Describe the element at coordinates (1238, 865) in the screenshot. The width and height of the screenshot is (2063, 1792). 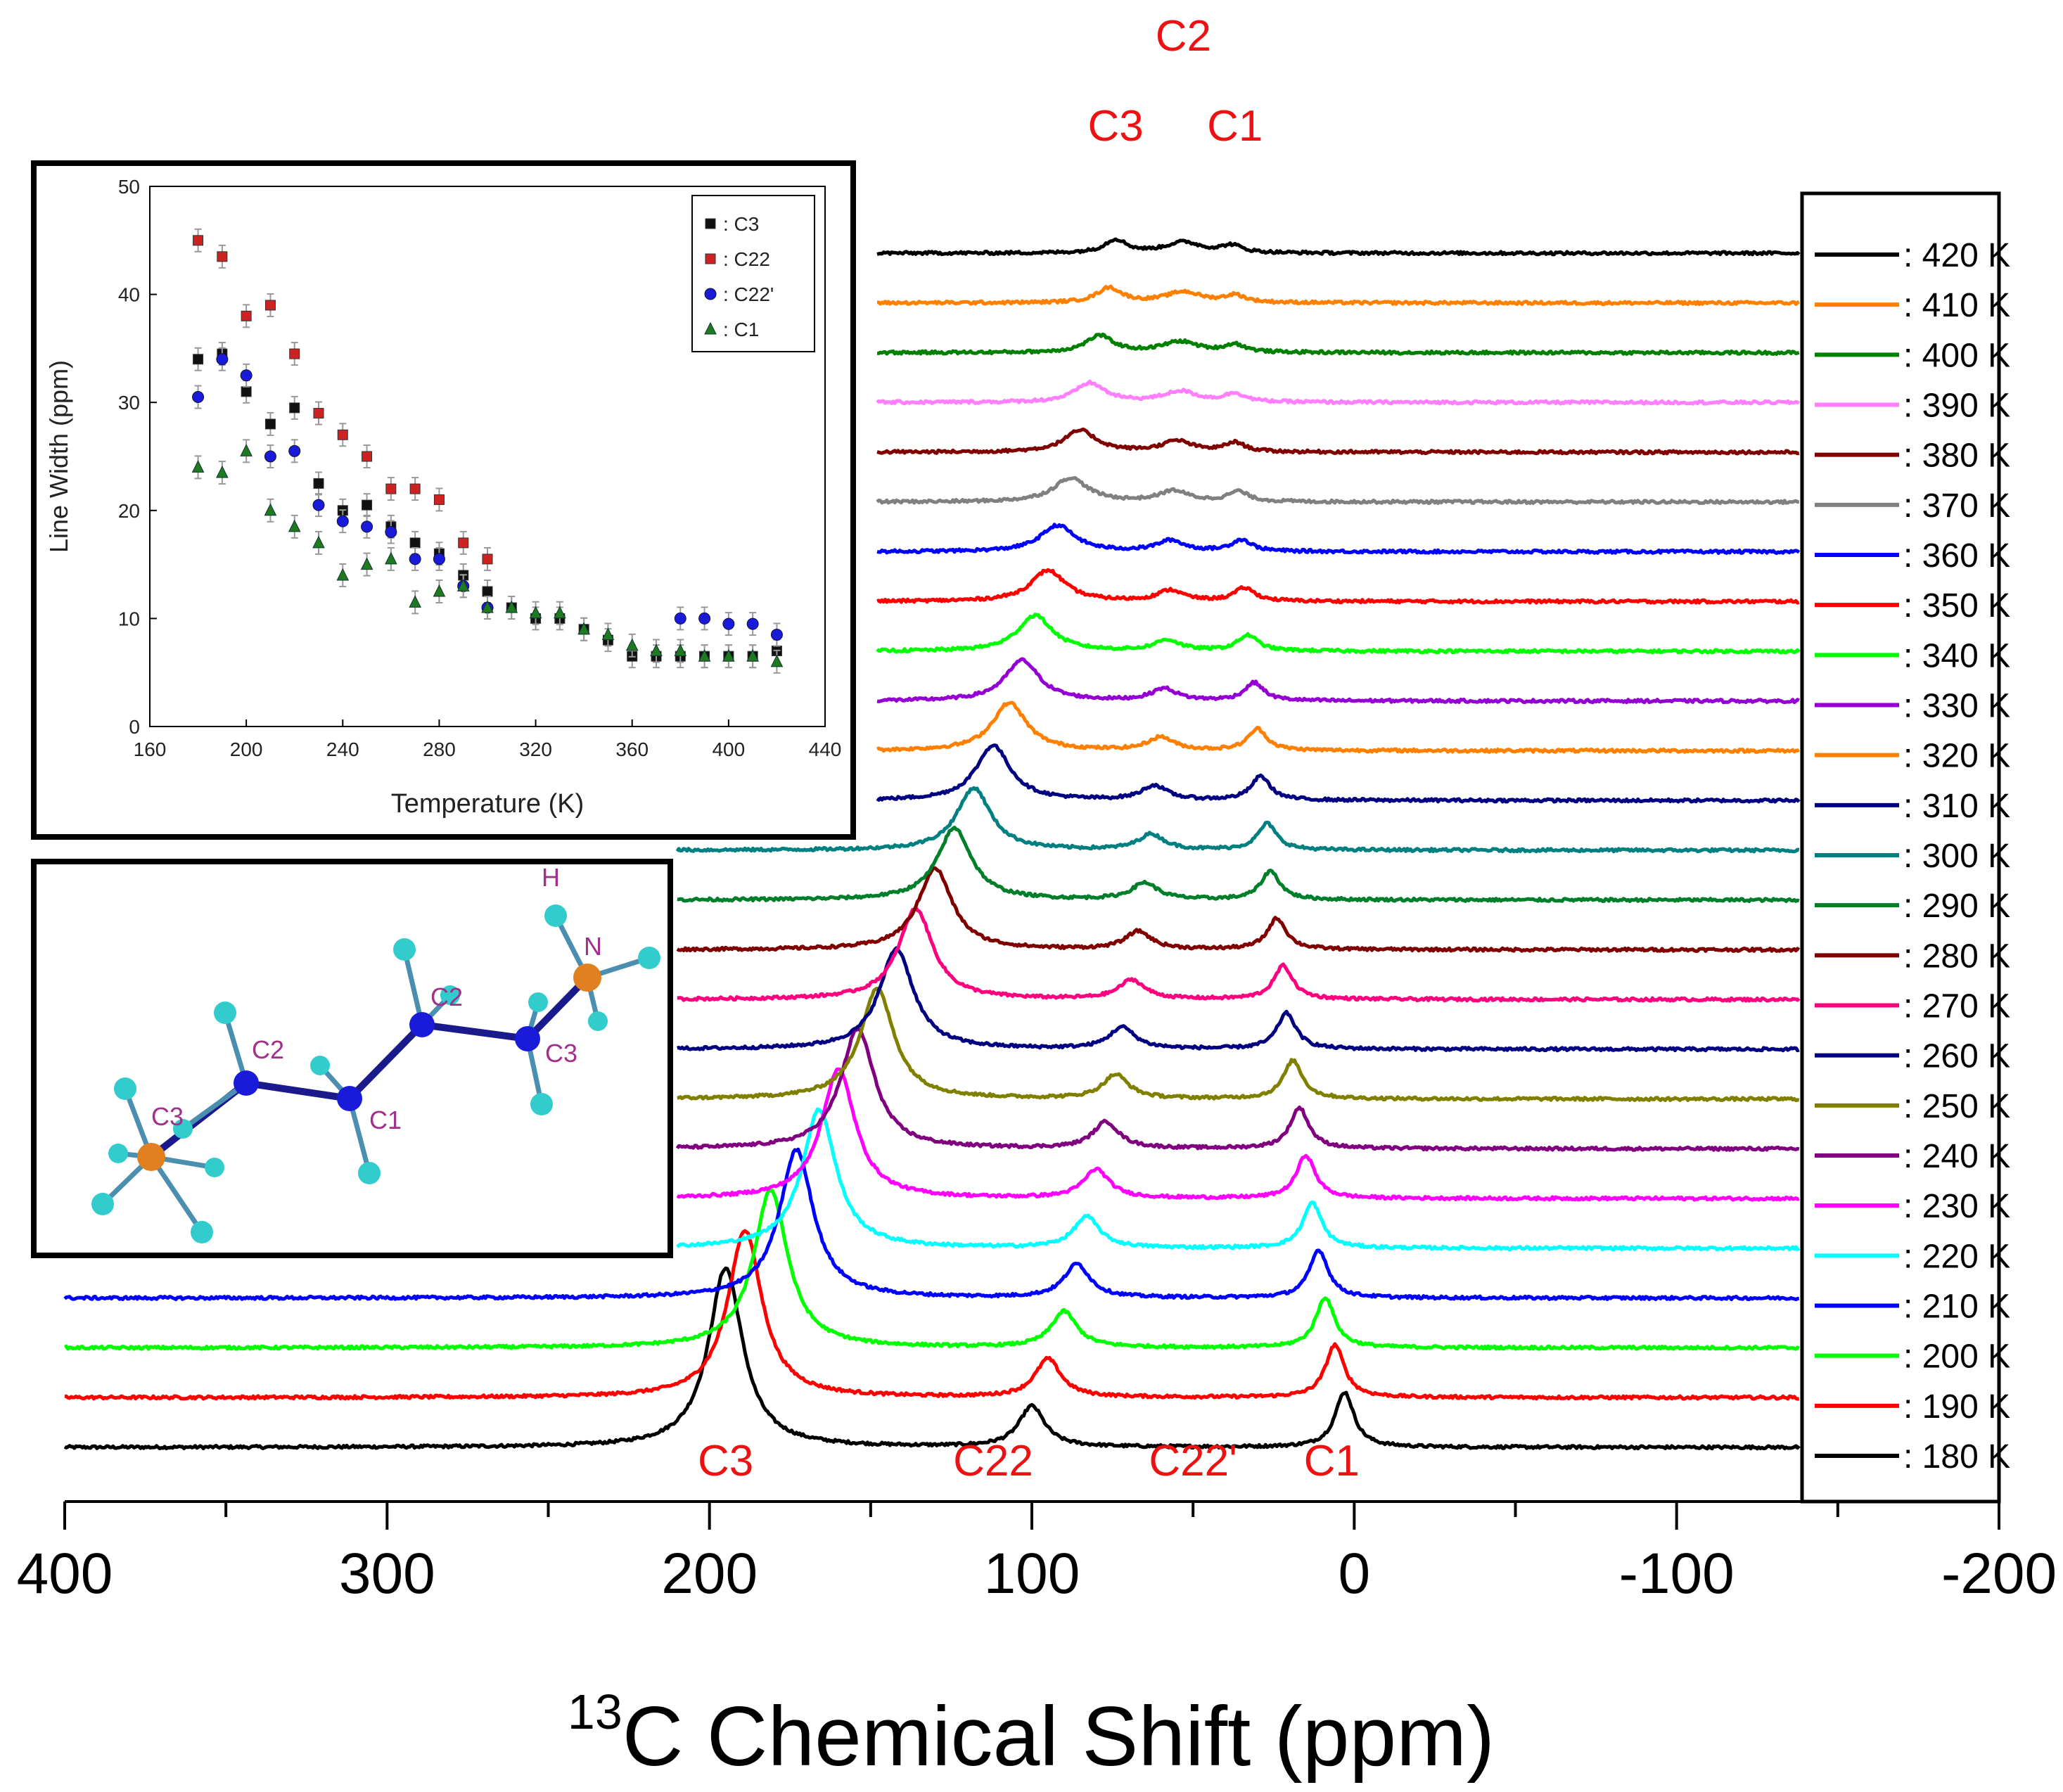
I see `spectrum-trace-290k` at that location.